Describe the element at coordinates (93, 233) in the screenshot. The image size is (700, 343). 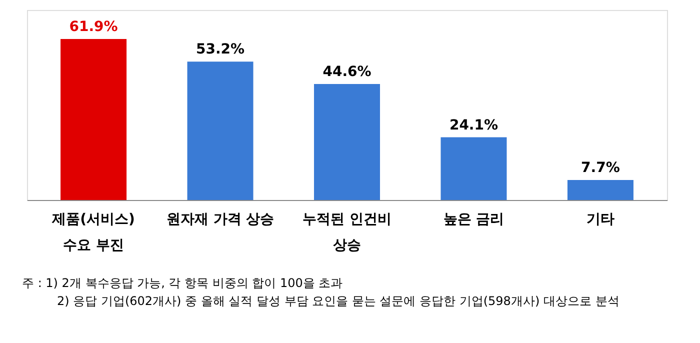
I see `x-tick-label: 제품(서비스) 수요 부진` at that location.